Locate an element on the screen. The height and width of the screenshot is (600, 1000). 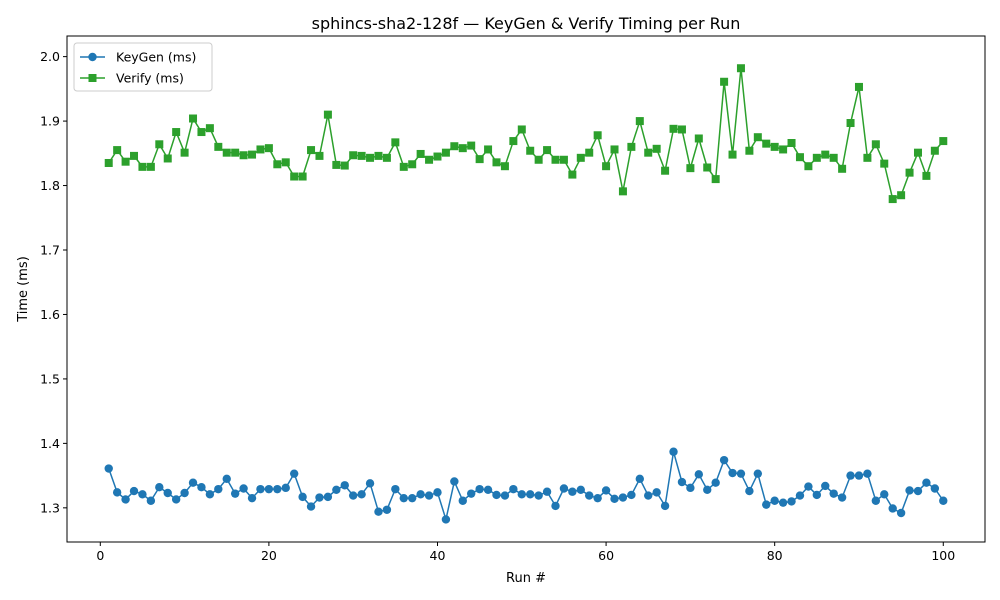
y-axis-ticks: 1.3 1.4 1.5 1.6 1.7 1.8 1.9 2.0 is located at coordinates (53, 282).